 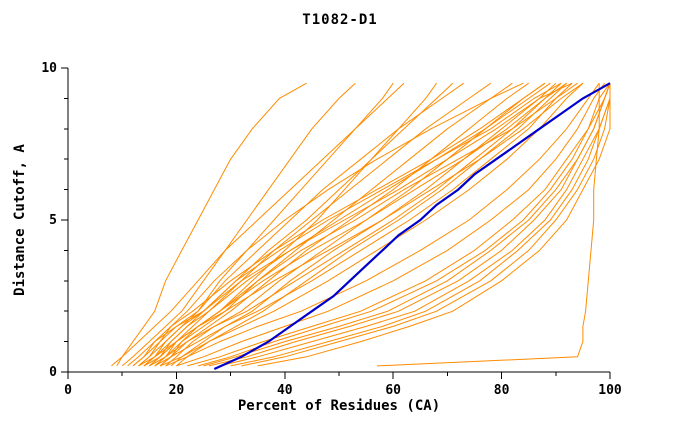 What do you see at coordinates (53, 220) in the screenshot?
I see `y-tick-label: 5` at bounding box center [53, 220].